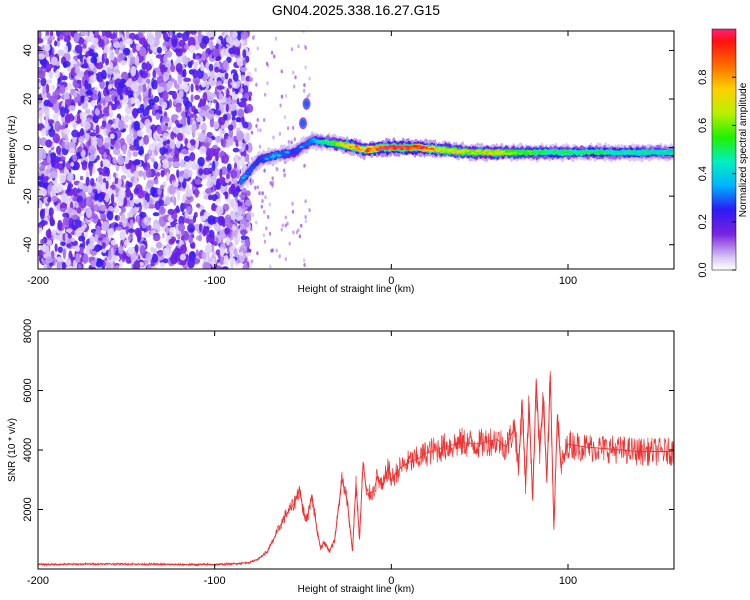  Describe the element at coordinates (703, 125) in the screenshot. I see `colorbar-tick-label: 0.6` at that location.